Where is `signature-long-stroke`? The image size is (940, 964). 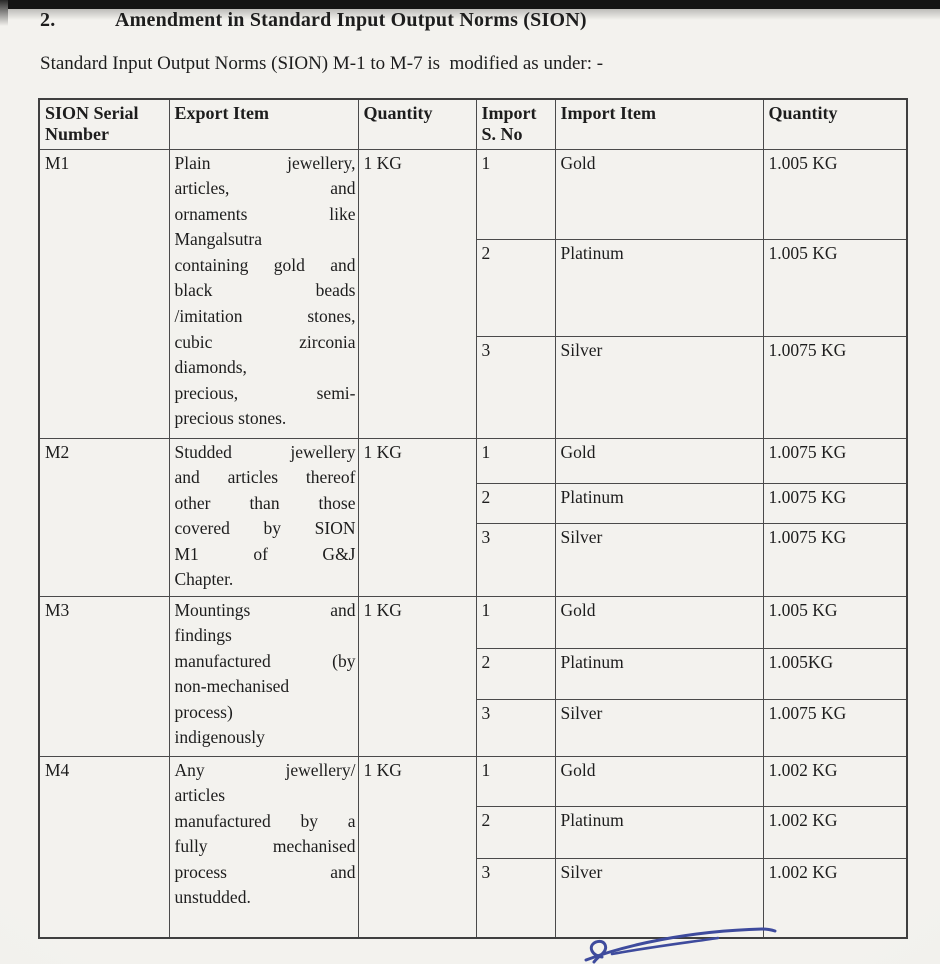
signature-long-stroke is located at coordinates (680, 944).